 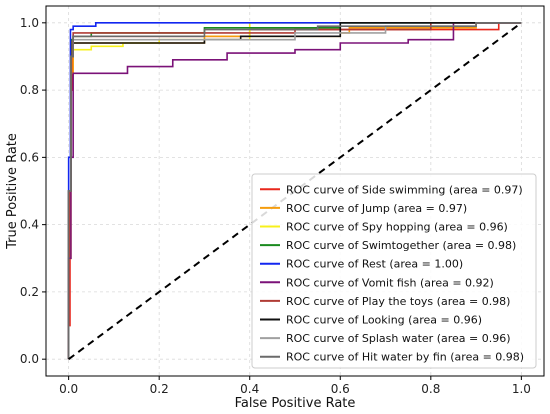 I want to click on x-tick-label: 0.6, so click(x=340, y=389).